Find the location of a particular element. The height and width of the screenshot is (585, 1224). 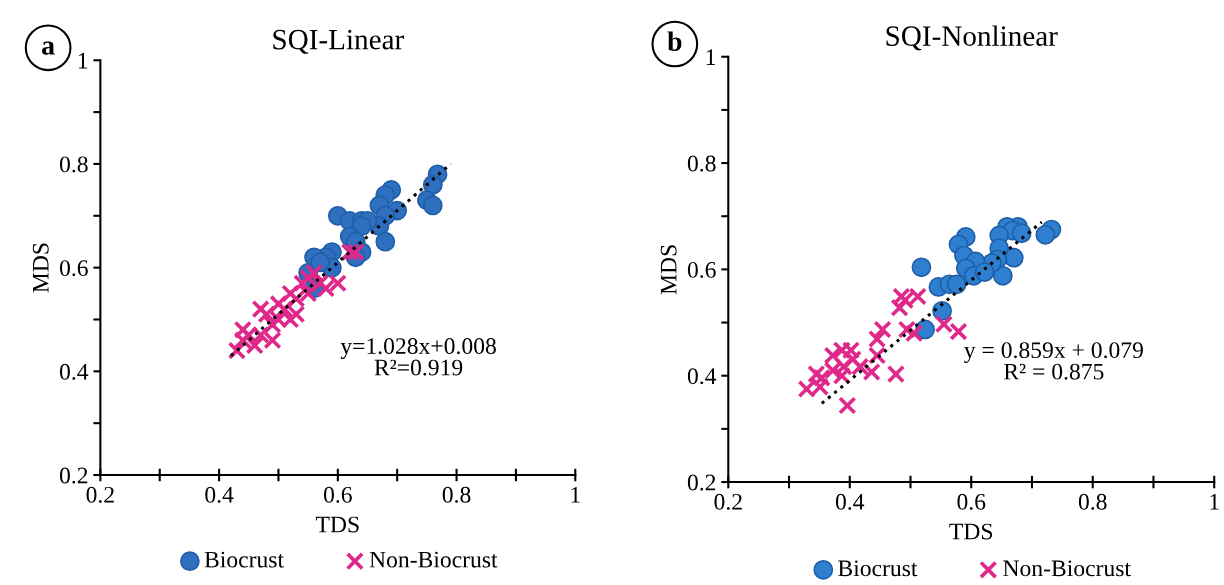

text: a is located at coordinates (48, 48).